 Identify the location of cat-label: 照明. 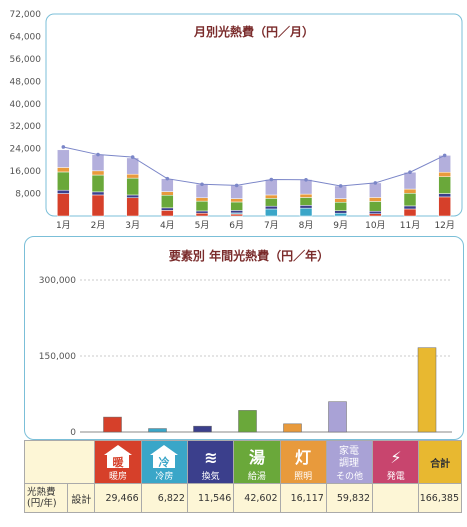
(303, 476).